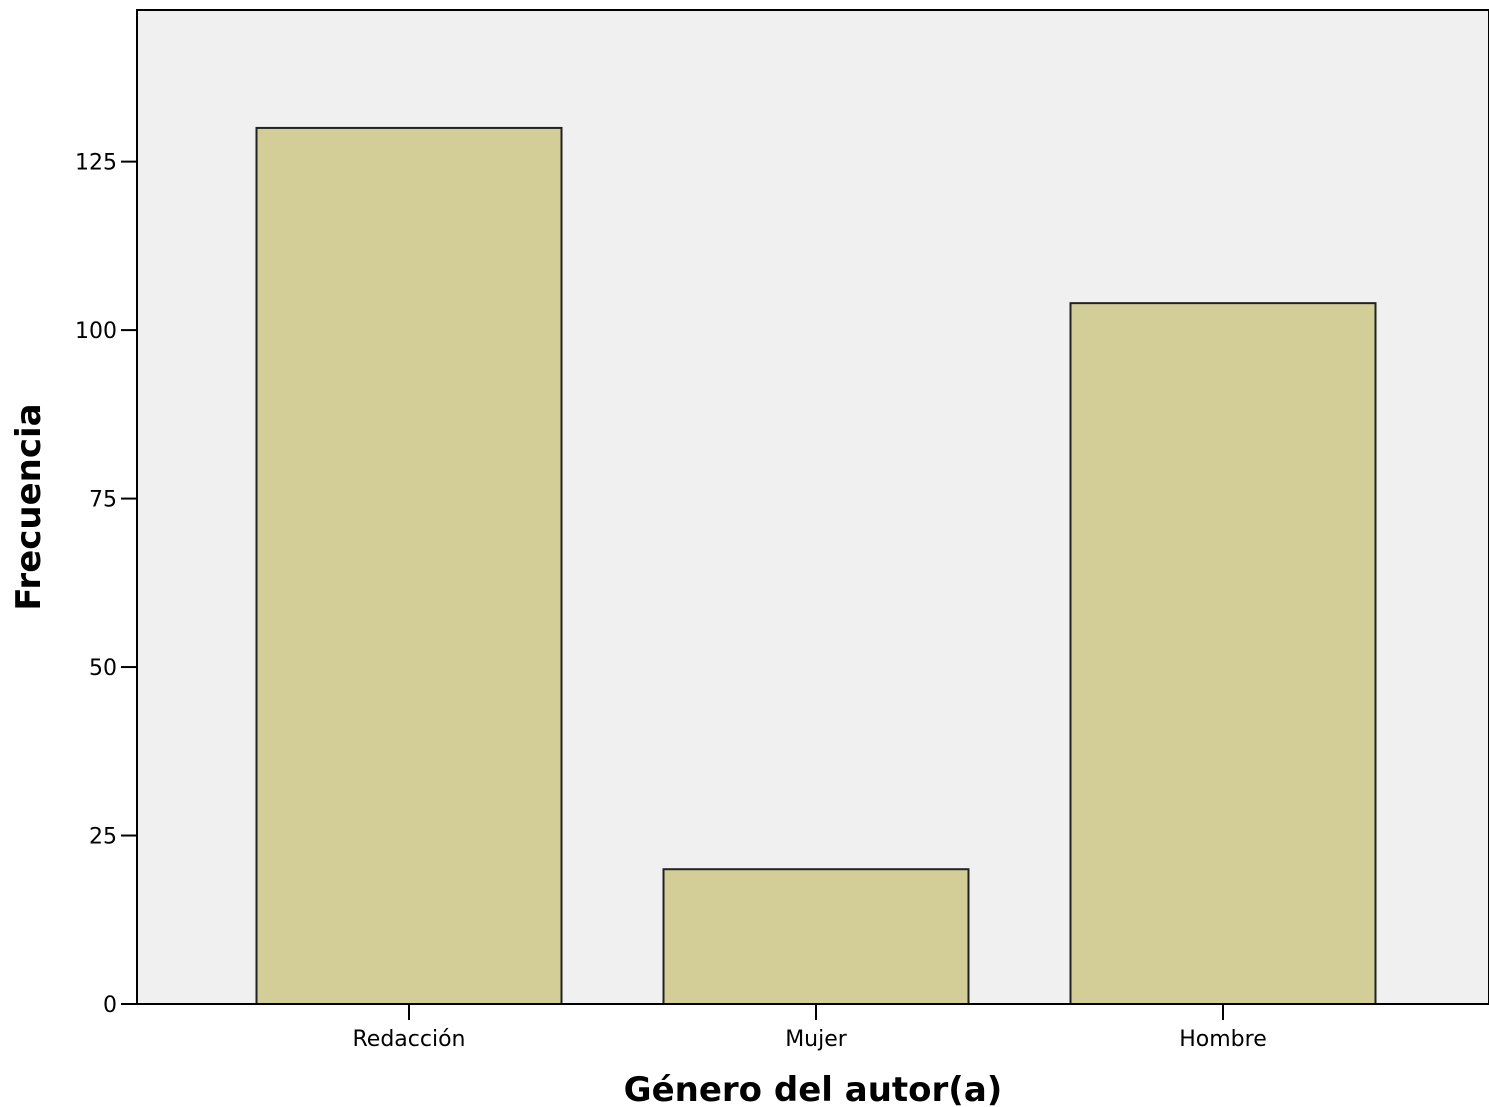  What do you see at coordinates (1223, 1039) in the screenshot?
I see `x-tick-label: Hombre` at bounding box center [1223, 1039].